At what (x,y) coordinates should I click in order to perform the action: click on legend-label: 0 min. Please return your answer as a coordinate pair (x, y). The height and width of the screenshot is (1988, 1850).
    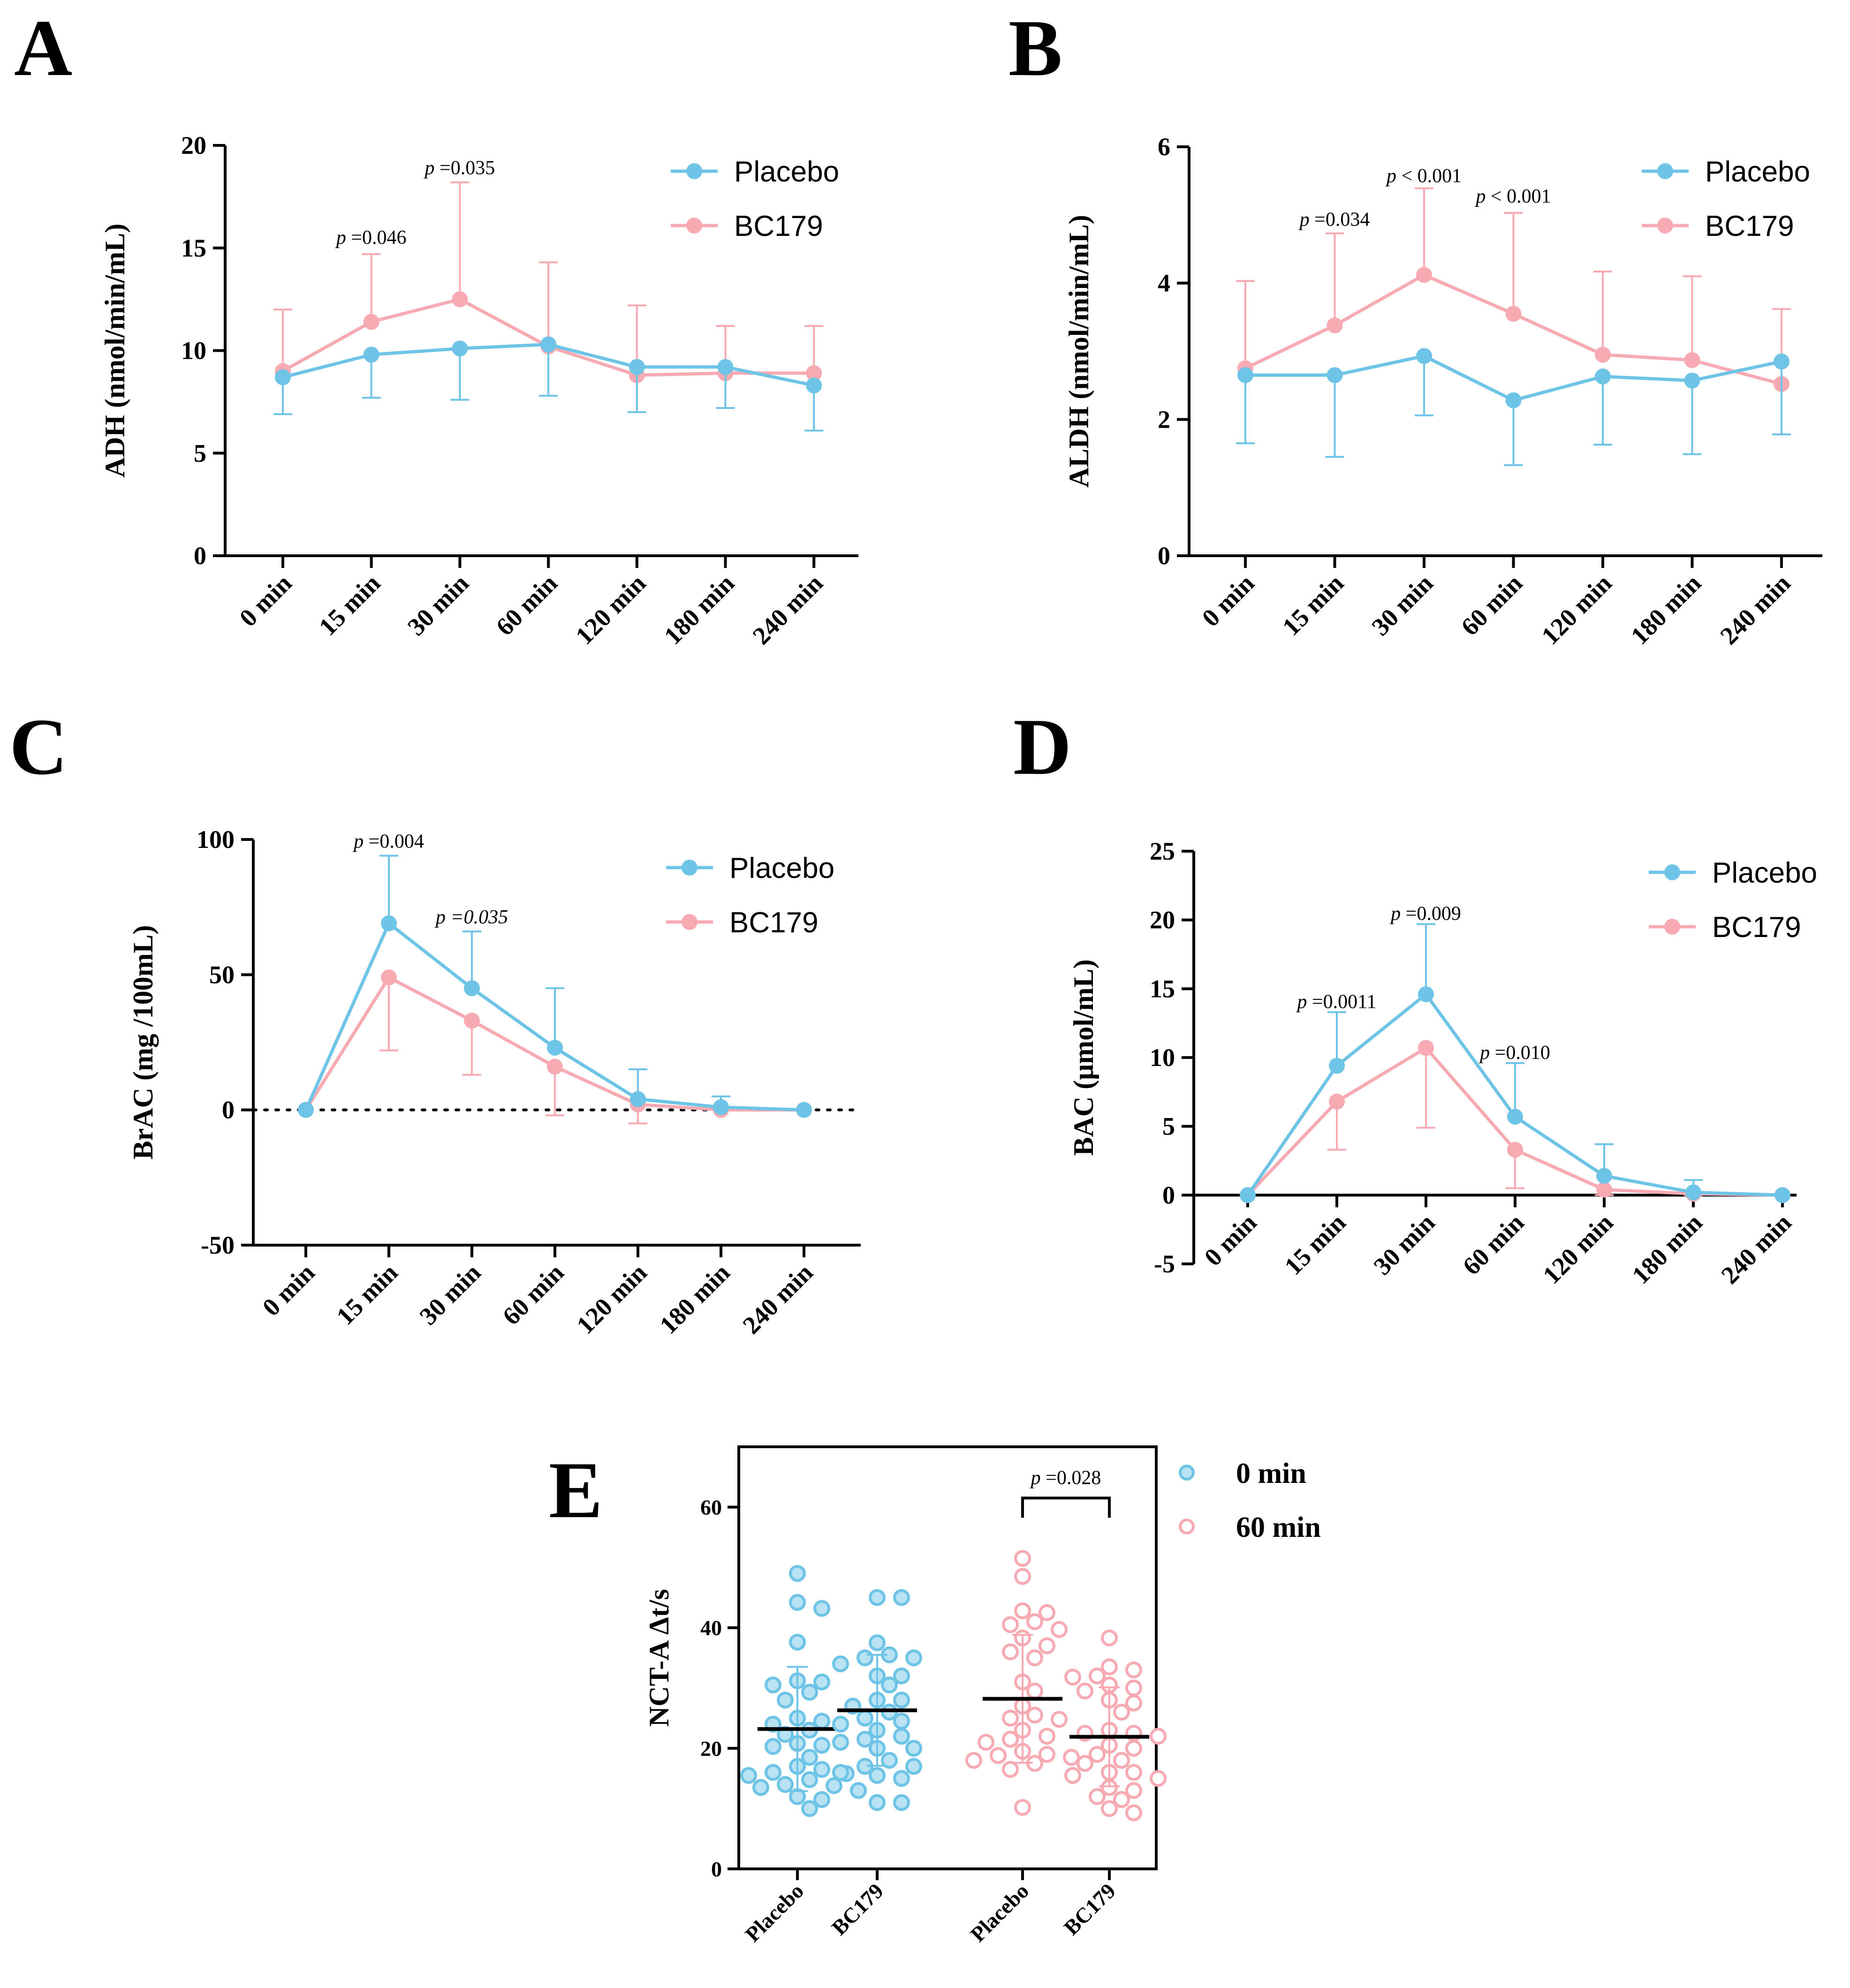
    Looking at the image, I should click on (1271, 1473).